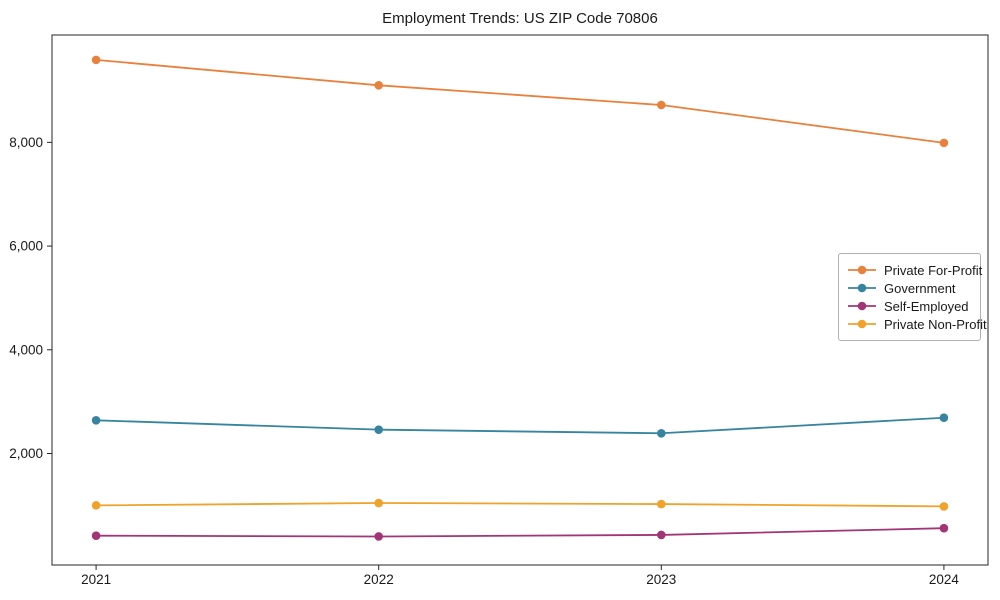  Describe the element at coordinates (661, 579) in the screenshot. I see `x-tick-label: 2023` at that location.